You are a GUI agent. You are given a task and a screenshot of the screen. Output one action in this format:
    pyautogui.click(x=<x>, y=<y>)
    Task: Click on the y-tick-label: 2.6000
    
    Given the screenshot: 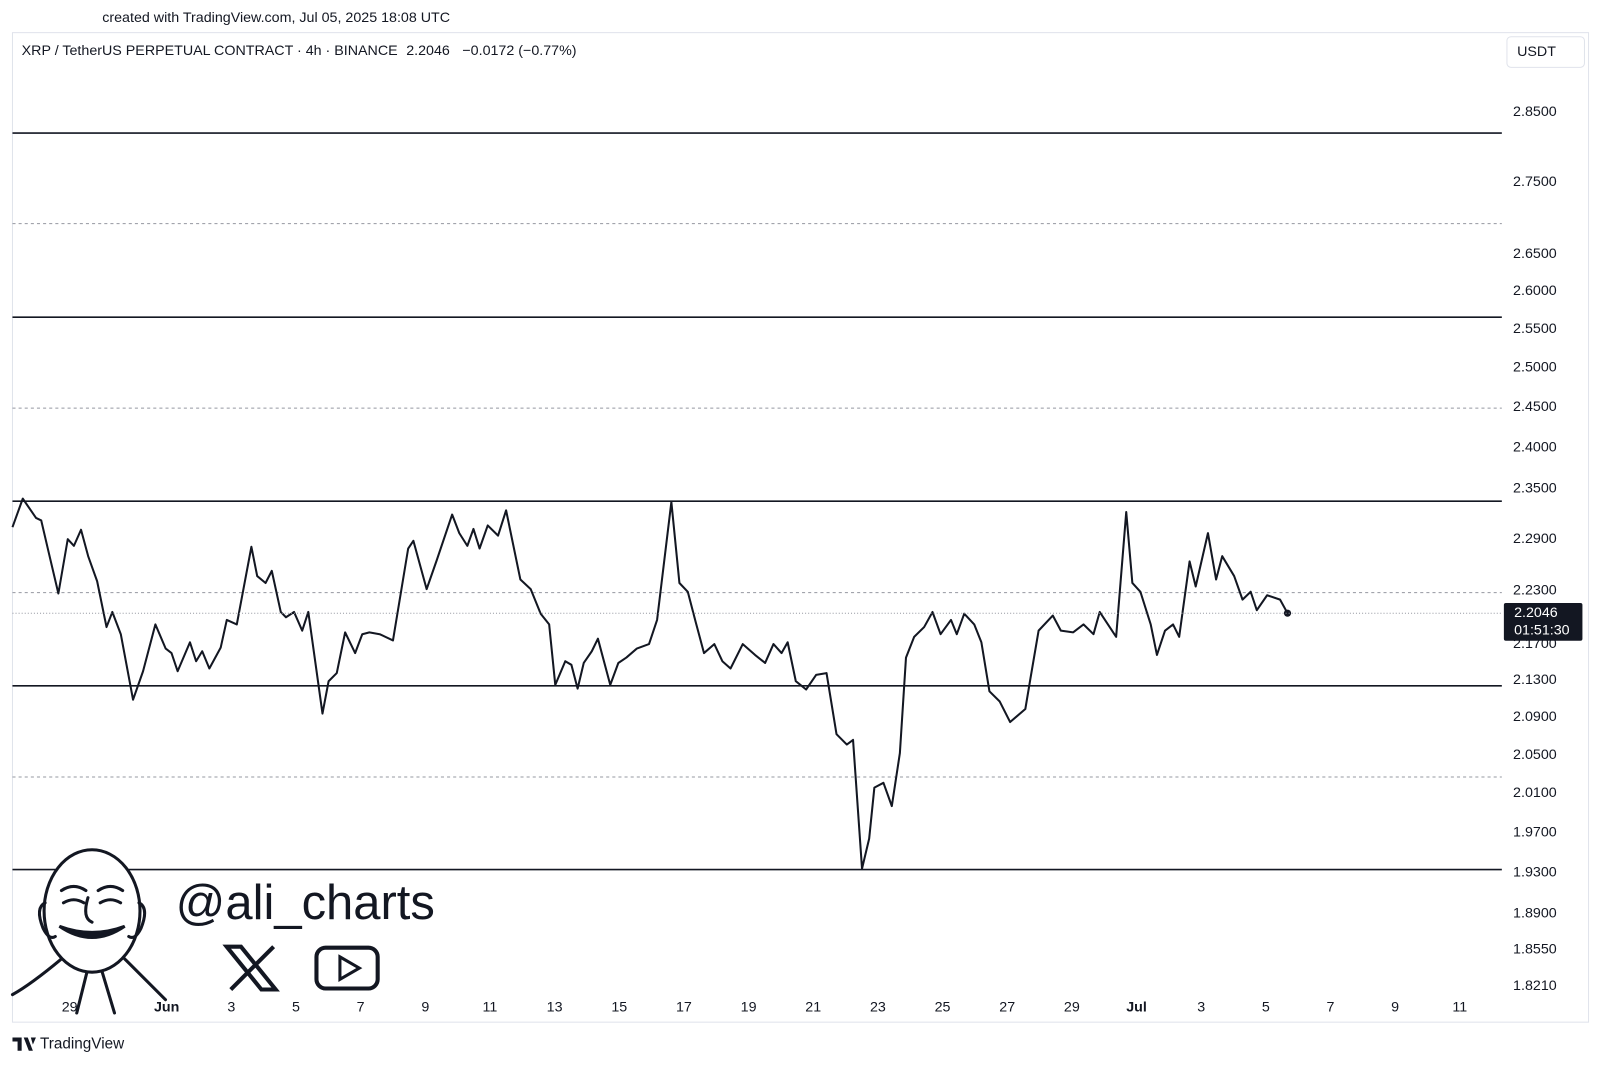 What is the action you would take?
    pyautogui.click(x=1535, y=291)
    